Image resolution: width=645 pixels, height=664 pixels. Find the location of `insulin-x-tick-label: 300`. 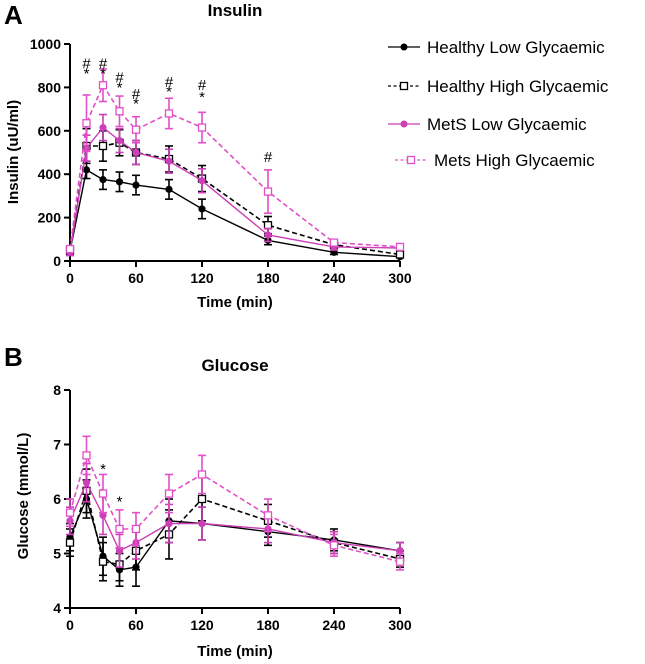

insulin-x-tick-label: 300 is located at coordinates (400, 278).